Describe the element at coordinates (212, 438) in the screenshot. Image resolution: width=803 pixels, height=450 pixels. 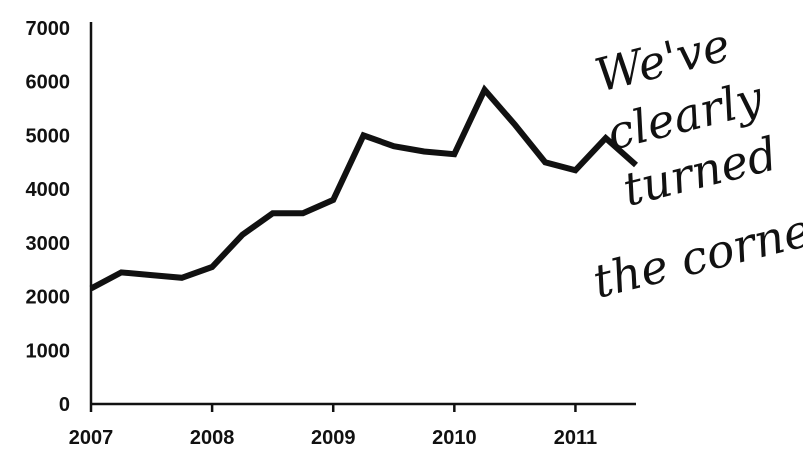
I see `x-tick-label: 2008` at that location.